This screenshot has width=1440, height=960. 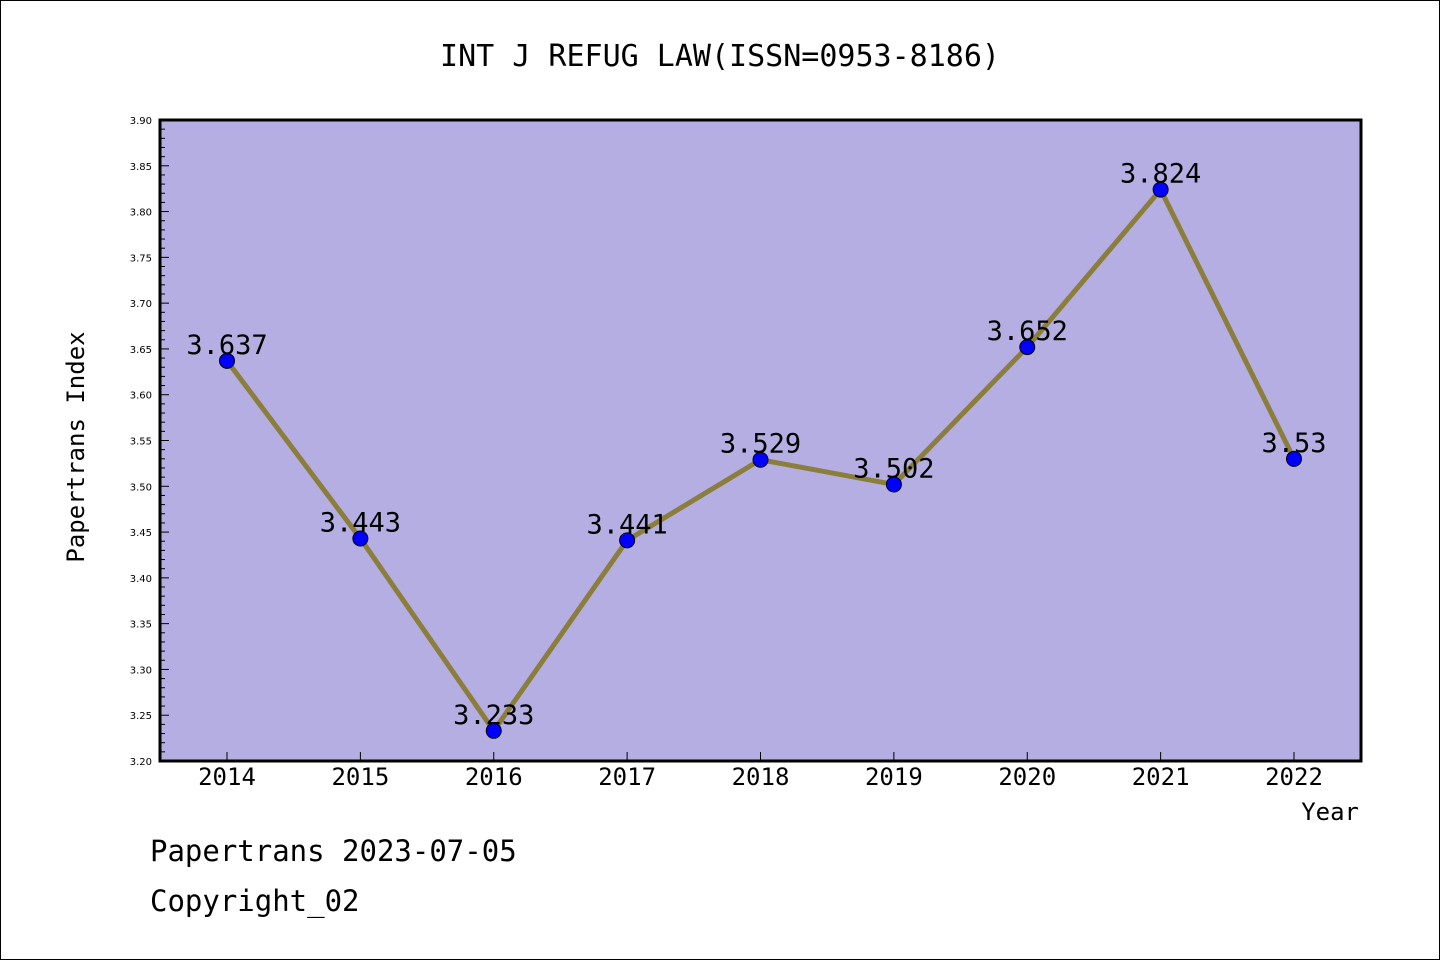 What do you see at coordinates (141, 304) in the screenshot?
I see `y-tick-label: 3.70` at bounding box center [141, 304].